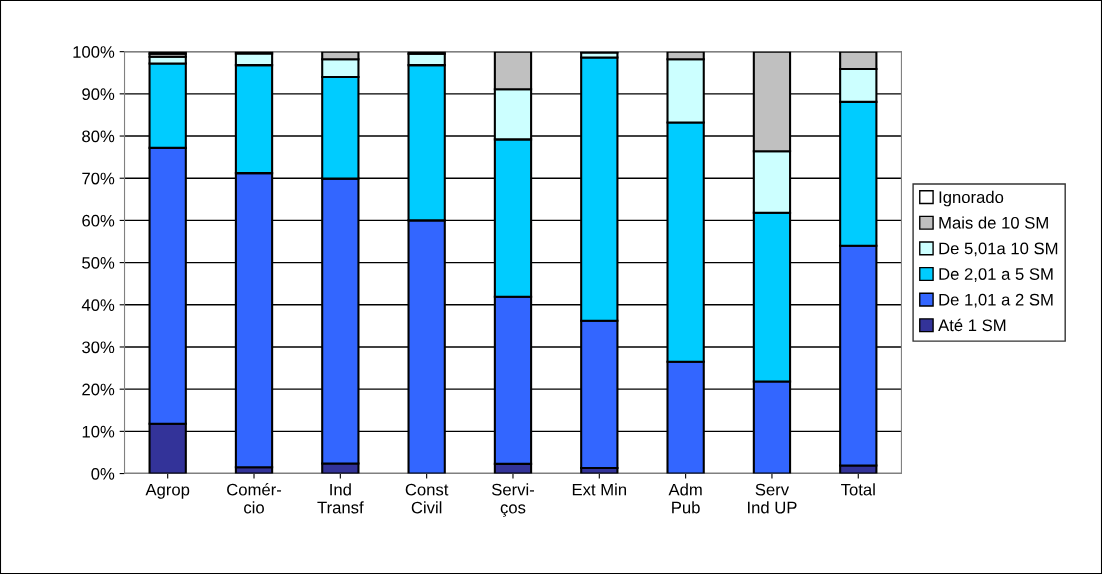 The width and height of the screenshot is (1102, 574). I want to click on x-tick-label: Ind Transf, so click(340, 498).